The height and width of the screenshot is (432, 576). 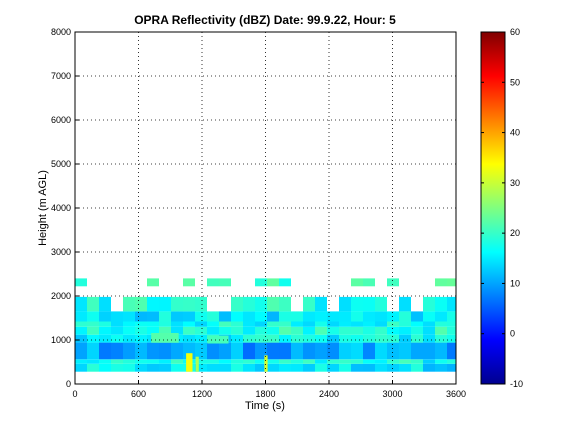 I want to click on y-tick-label: 1000, so click(x=61, y=340).